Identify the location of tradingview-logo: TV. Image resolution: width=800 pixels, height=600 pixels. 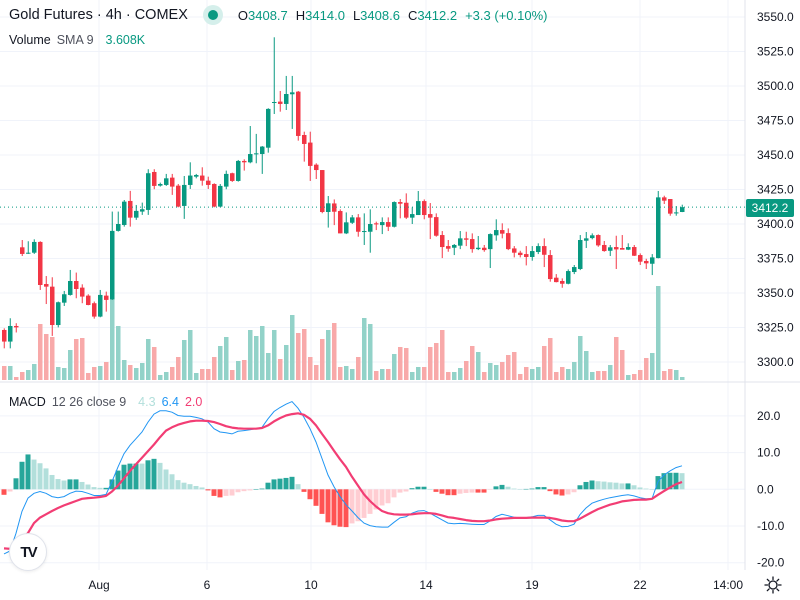
(28, 552).